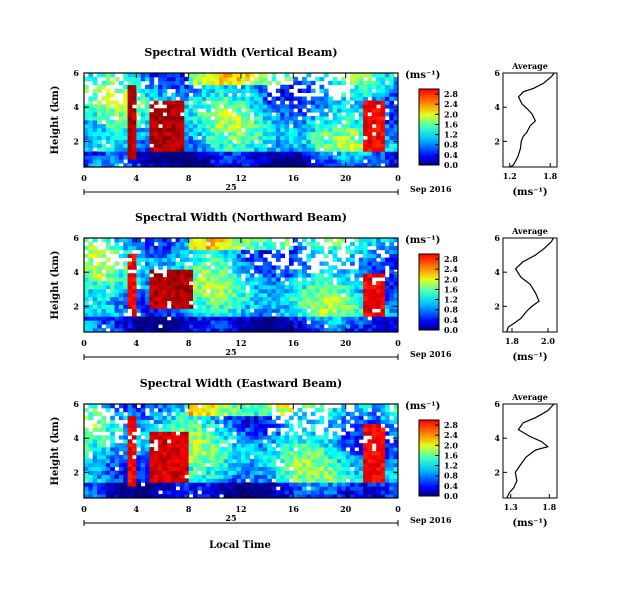 Image resolution: width=618 pixels, height=598 pixels. What do you see at coordinates (451, 155) in the screenshot?
I see `colorbar-tick-label: 0.4` at bounding box center [451, 155].